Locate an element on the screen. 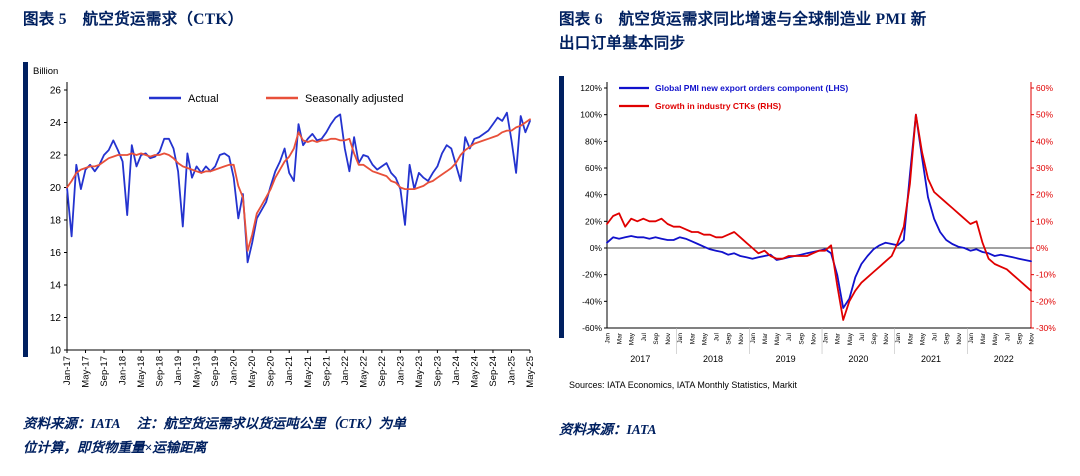  svg-text: Actual is located at coordinates (203, 99).